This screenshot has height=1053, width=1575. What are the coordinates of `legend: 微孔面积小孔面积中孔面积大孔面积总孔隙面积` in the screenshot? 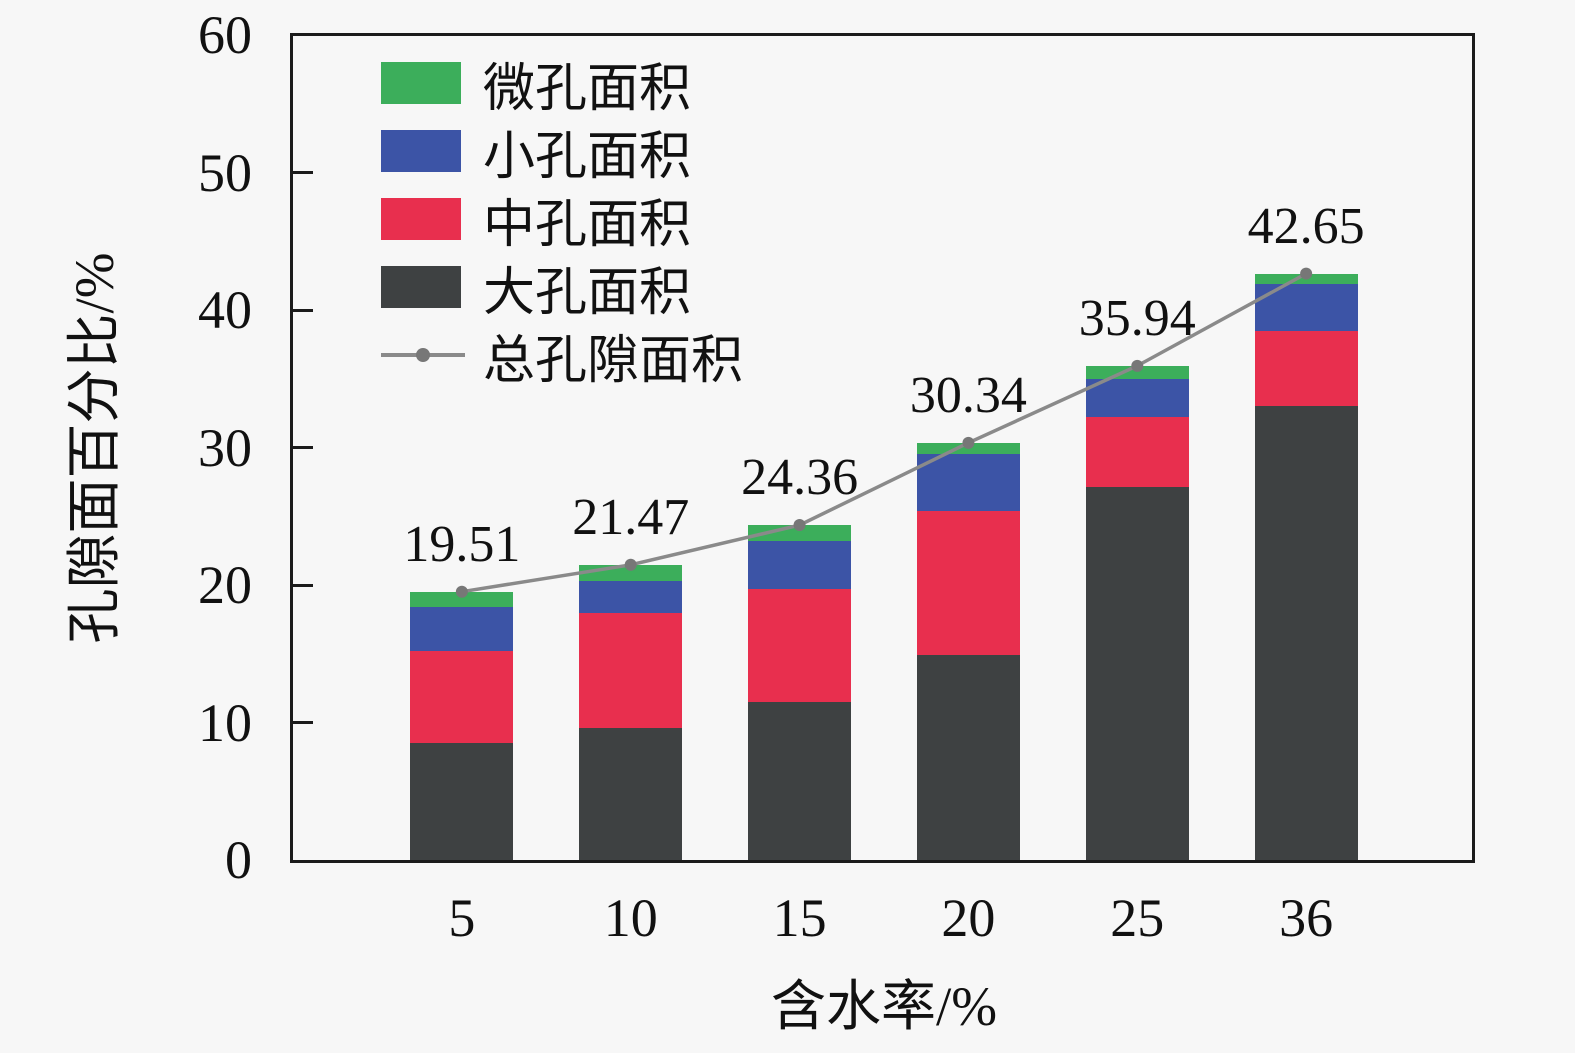 It's located at (562, 219).